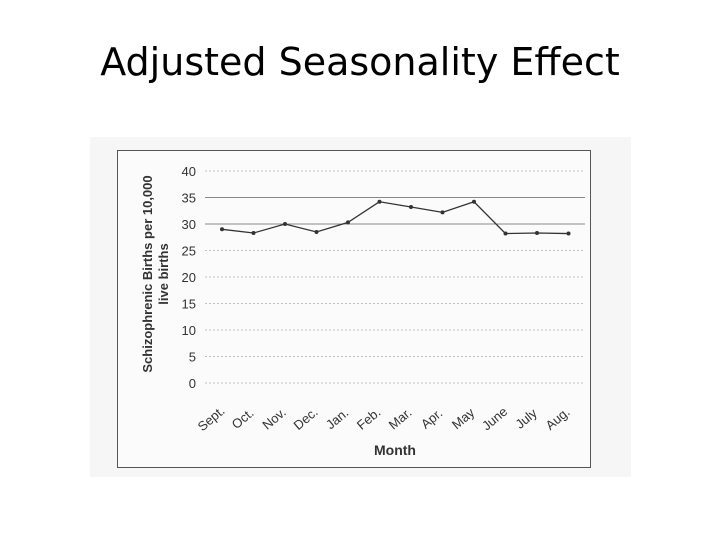 The width and height of the screenshot is (720, 540). What do you see at coordinates (494, 419) in the screenshot?
I see `x-tick-label: June` at bounding box center [494, 419].